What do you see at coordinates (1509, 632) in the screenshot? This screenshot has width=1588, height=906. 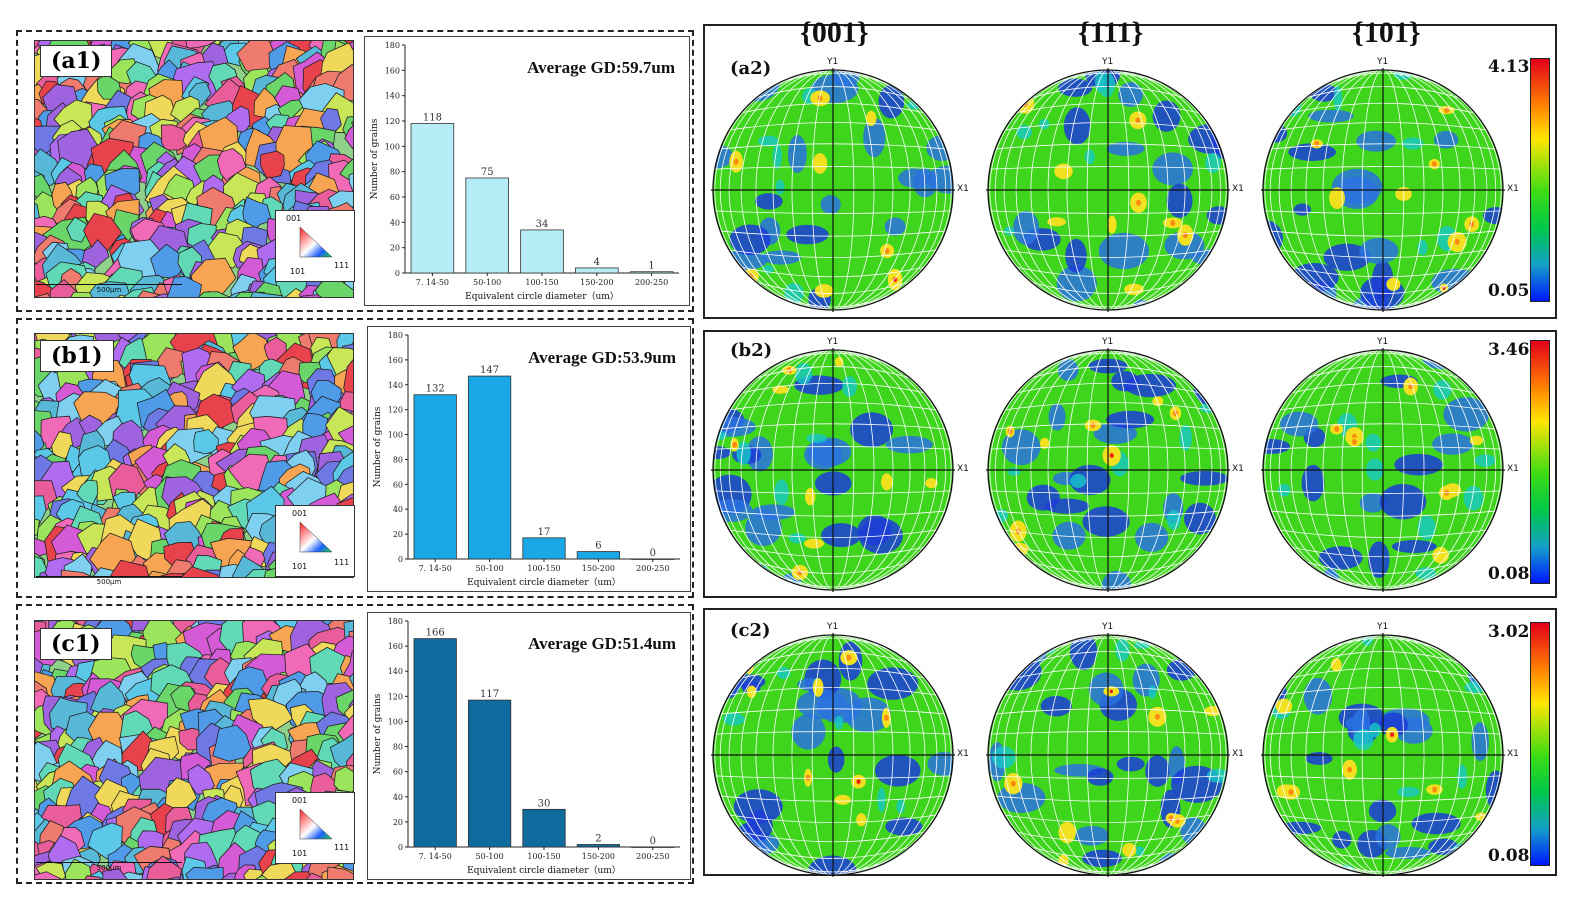 I see `colorbar-max-c2: 3.02` at bounding box center [1509, 632].